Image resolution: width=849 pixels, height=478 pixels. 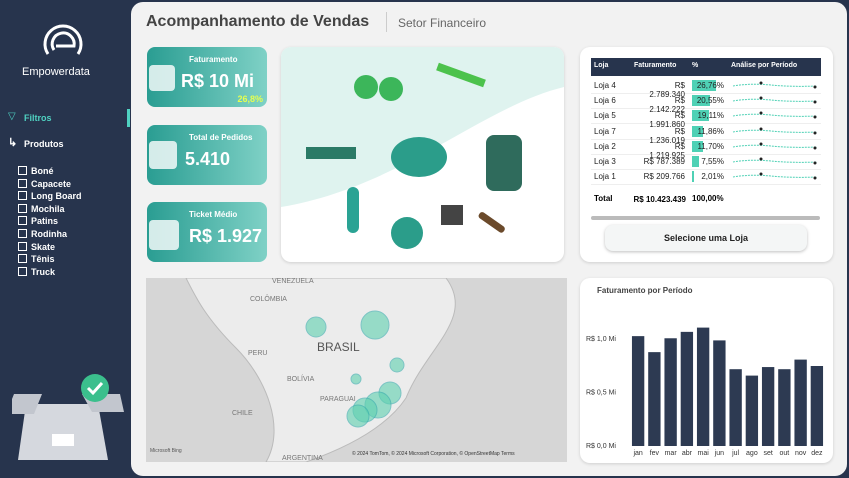 What do you see at coordinates (44, 144) in the screenshot?
I see `products-label: Produtos` at bounding box center [44, 144].